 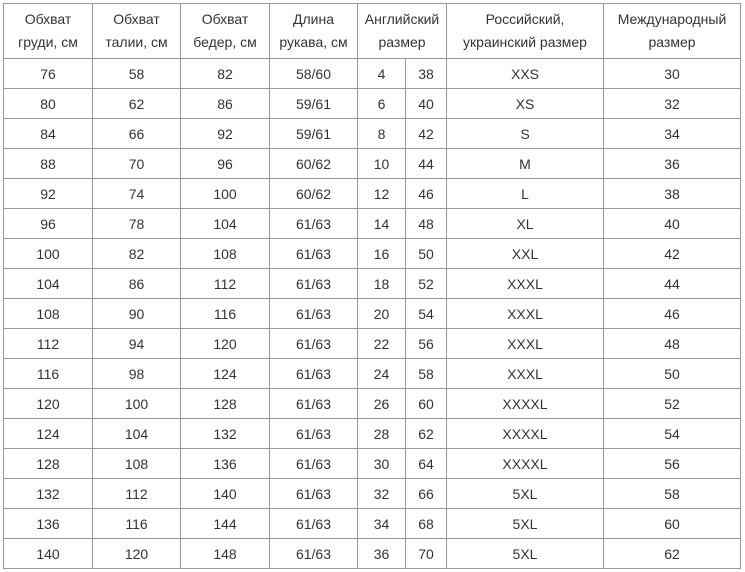 I want to click on cell-english-a: 26, so click(x=381, y=403).